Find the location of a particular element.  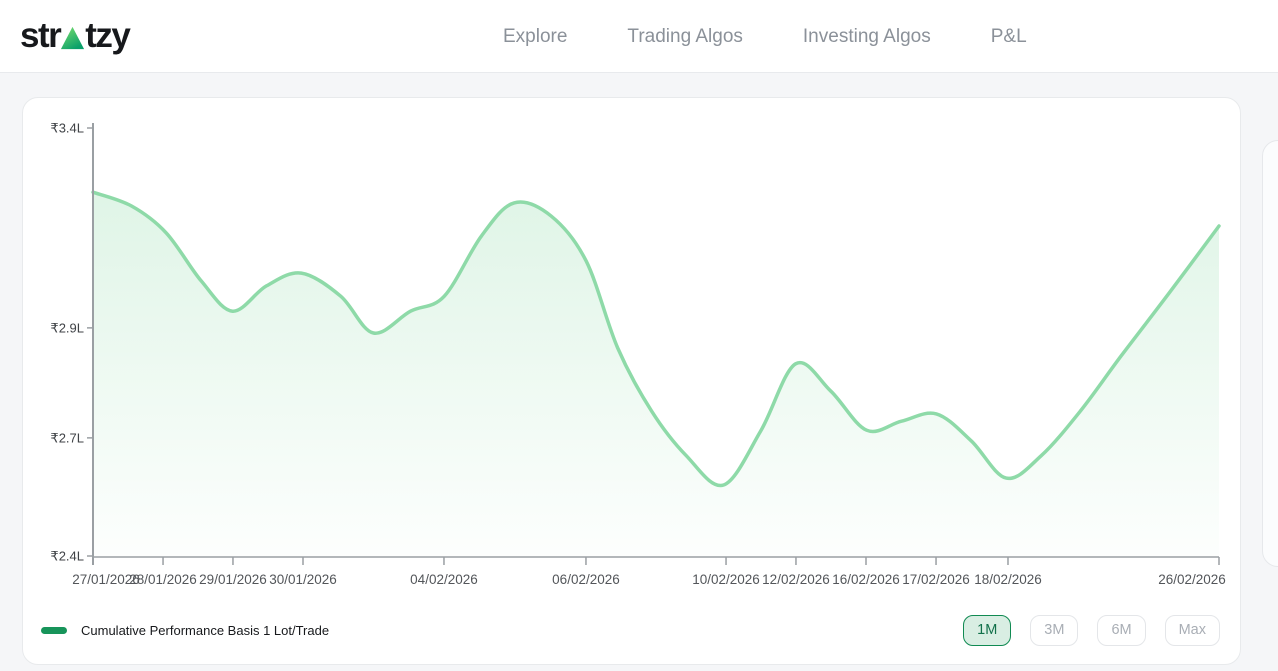

range-button-6m: 6M is located at coordinates (1121, 630).